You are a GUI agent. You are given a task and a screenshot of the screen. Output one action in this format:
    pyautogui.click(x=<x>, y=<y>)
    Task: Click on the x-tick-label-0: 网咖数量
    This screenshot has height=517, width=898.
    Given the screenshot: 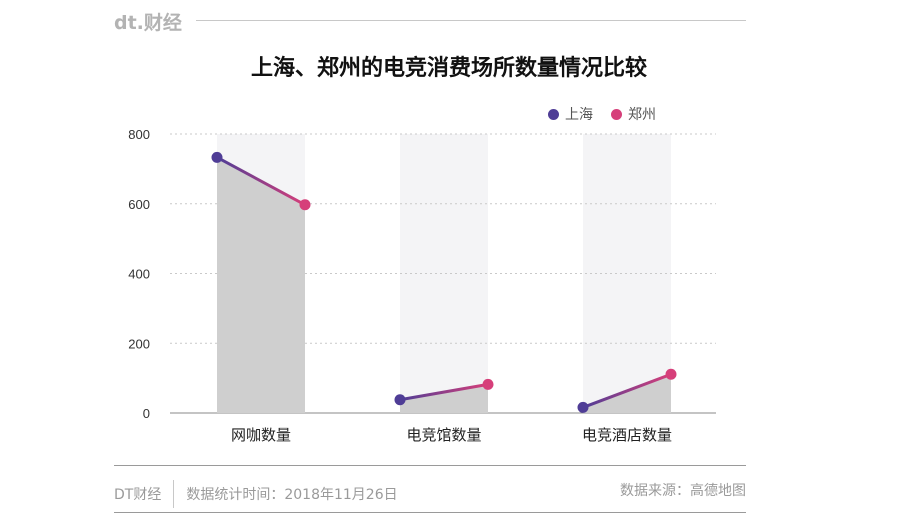 What is the action you would take?
    pyautogui.click(x=261, y=435)
    